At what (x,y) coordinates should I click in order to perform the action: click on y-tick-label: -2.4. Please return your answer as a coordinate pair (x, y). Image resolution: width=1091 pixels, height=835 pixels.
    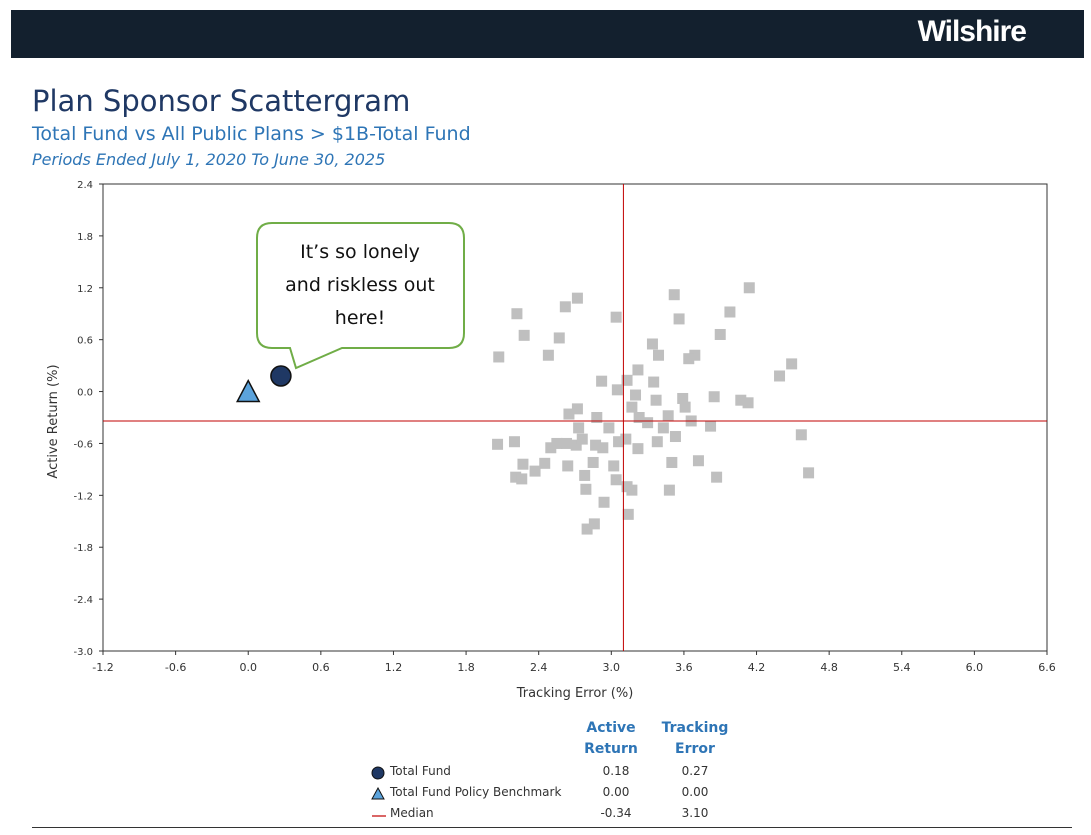
    Looking at the image, I should click on (83, 600).